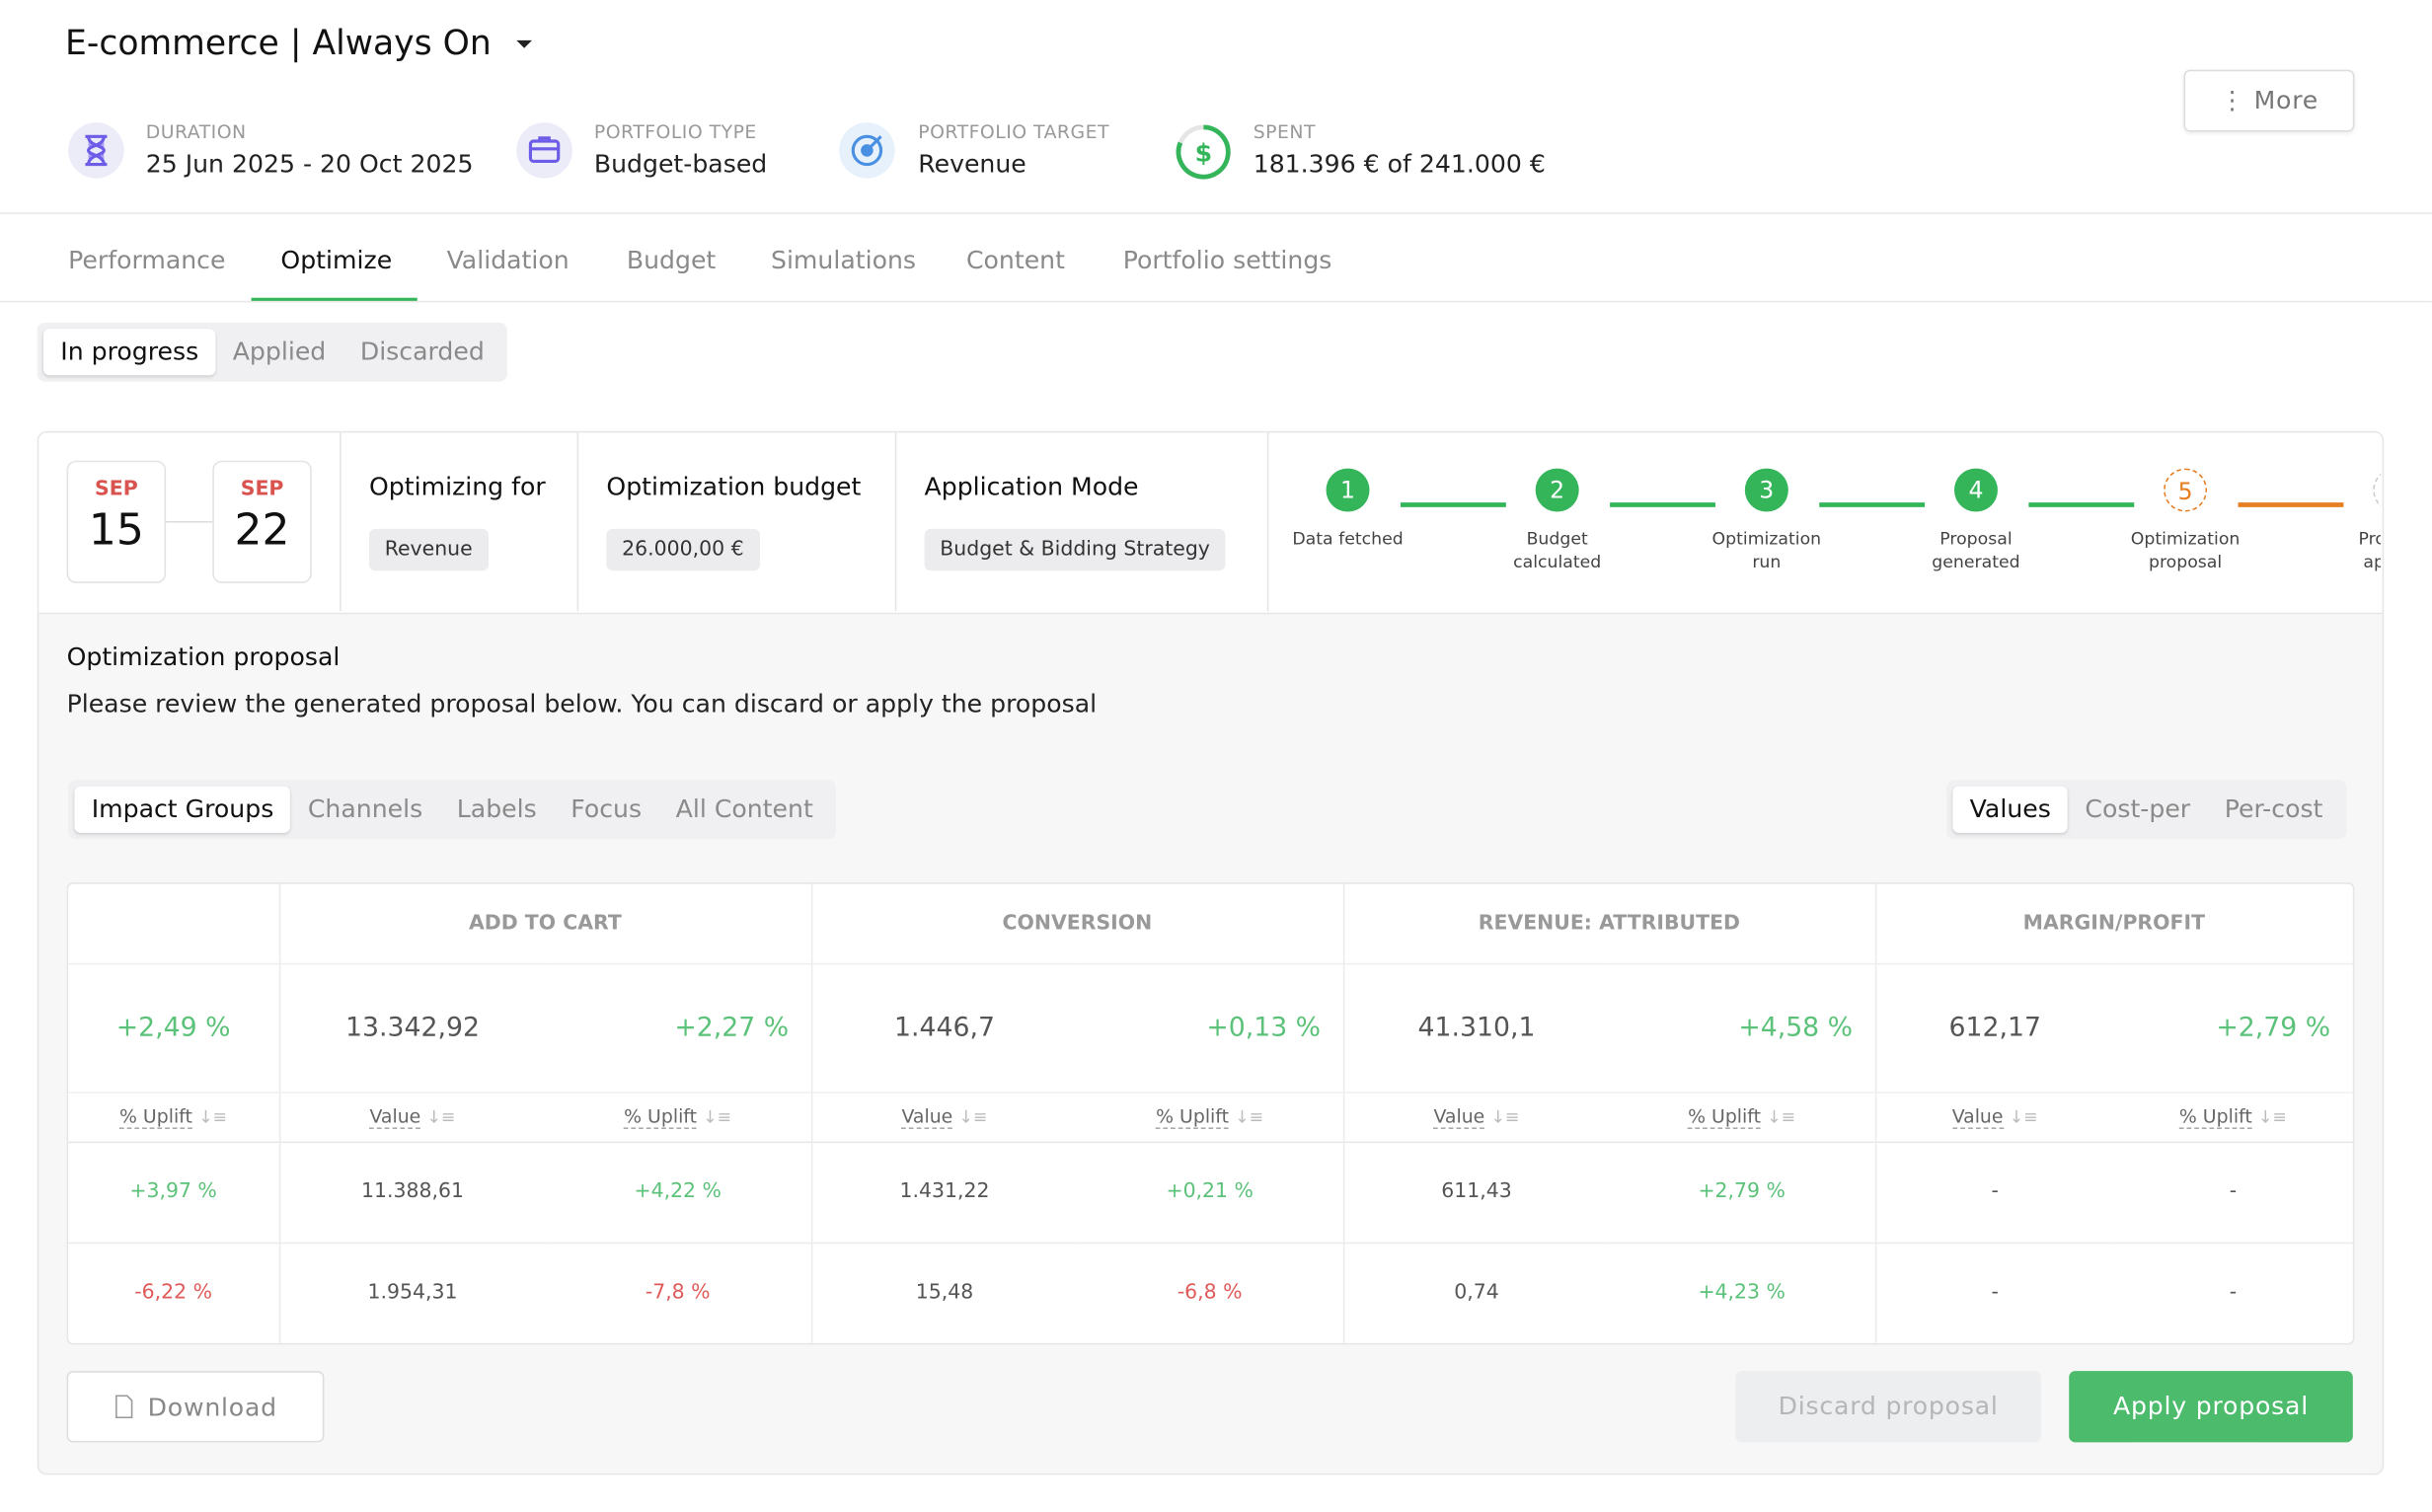 Image resolution: width=2432 pixels, height=1512 pixels. I want to click on step-number: 5, so click(2185, 492).